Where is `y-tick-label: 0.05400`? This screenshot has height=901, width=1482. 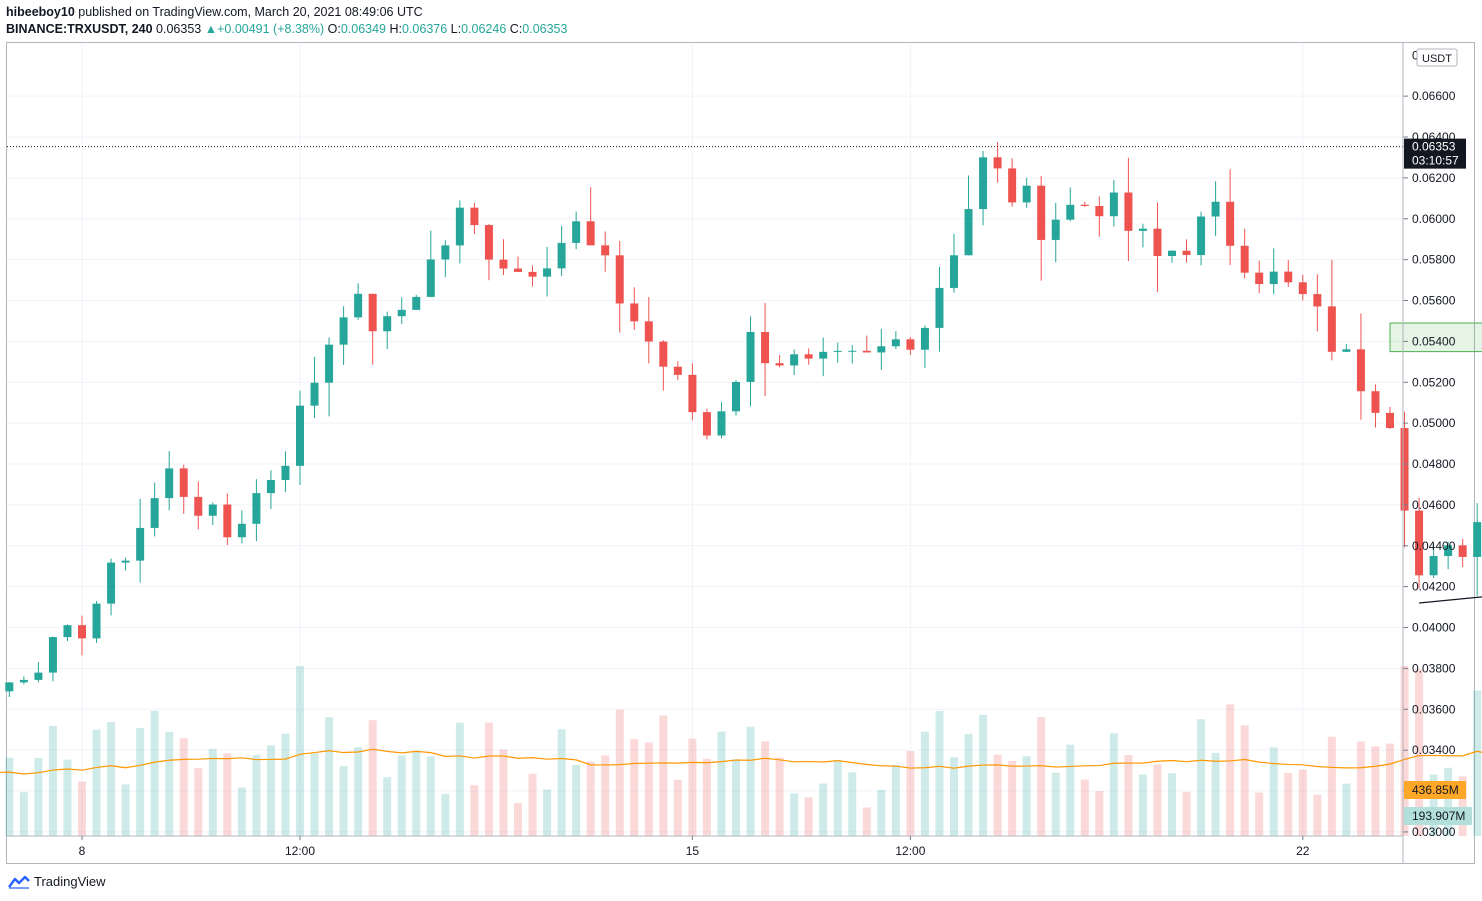 y-tick-label: 0.05400 is located at coordinates (1434, 341).